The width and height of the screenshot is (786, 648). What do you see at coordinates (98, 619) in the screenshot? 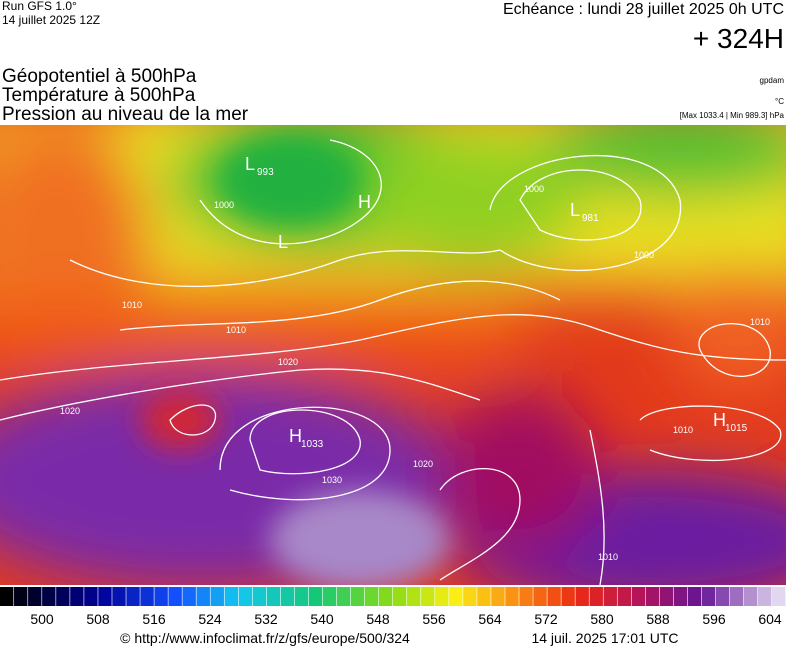
I see `scale-tick-label: 508` at bounding box center [98, 619].